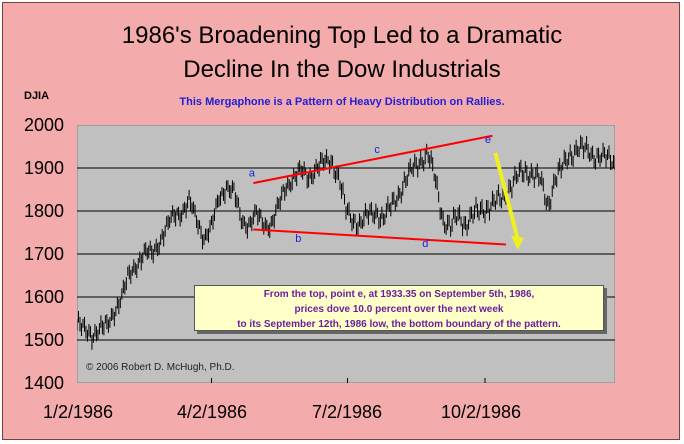 The image size is (684, 444). Describe the element at coordinates (43, 383) in the screenshot. I see `y-tick-label: 1400` at that location.